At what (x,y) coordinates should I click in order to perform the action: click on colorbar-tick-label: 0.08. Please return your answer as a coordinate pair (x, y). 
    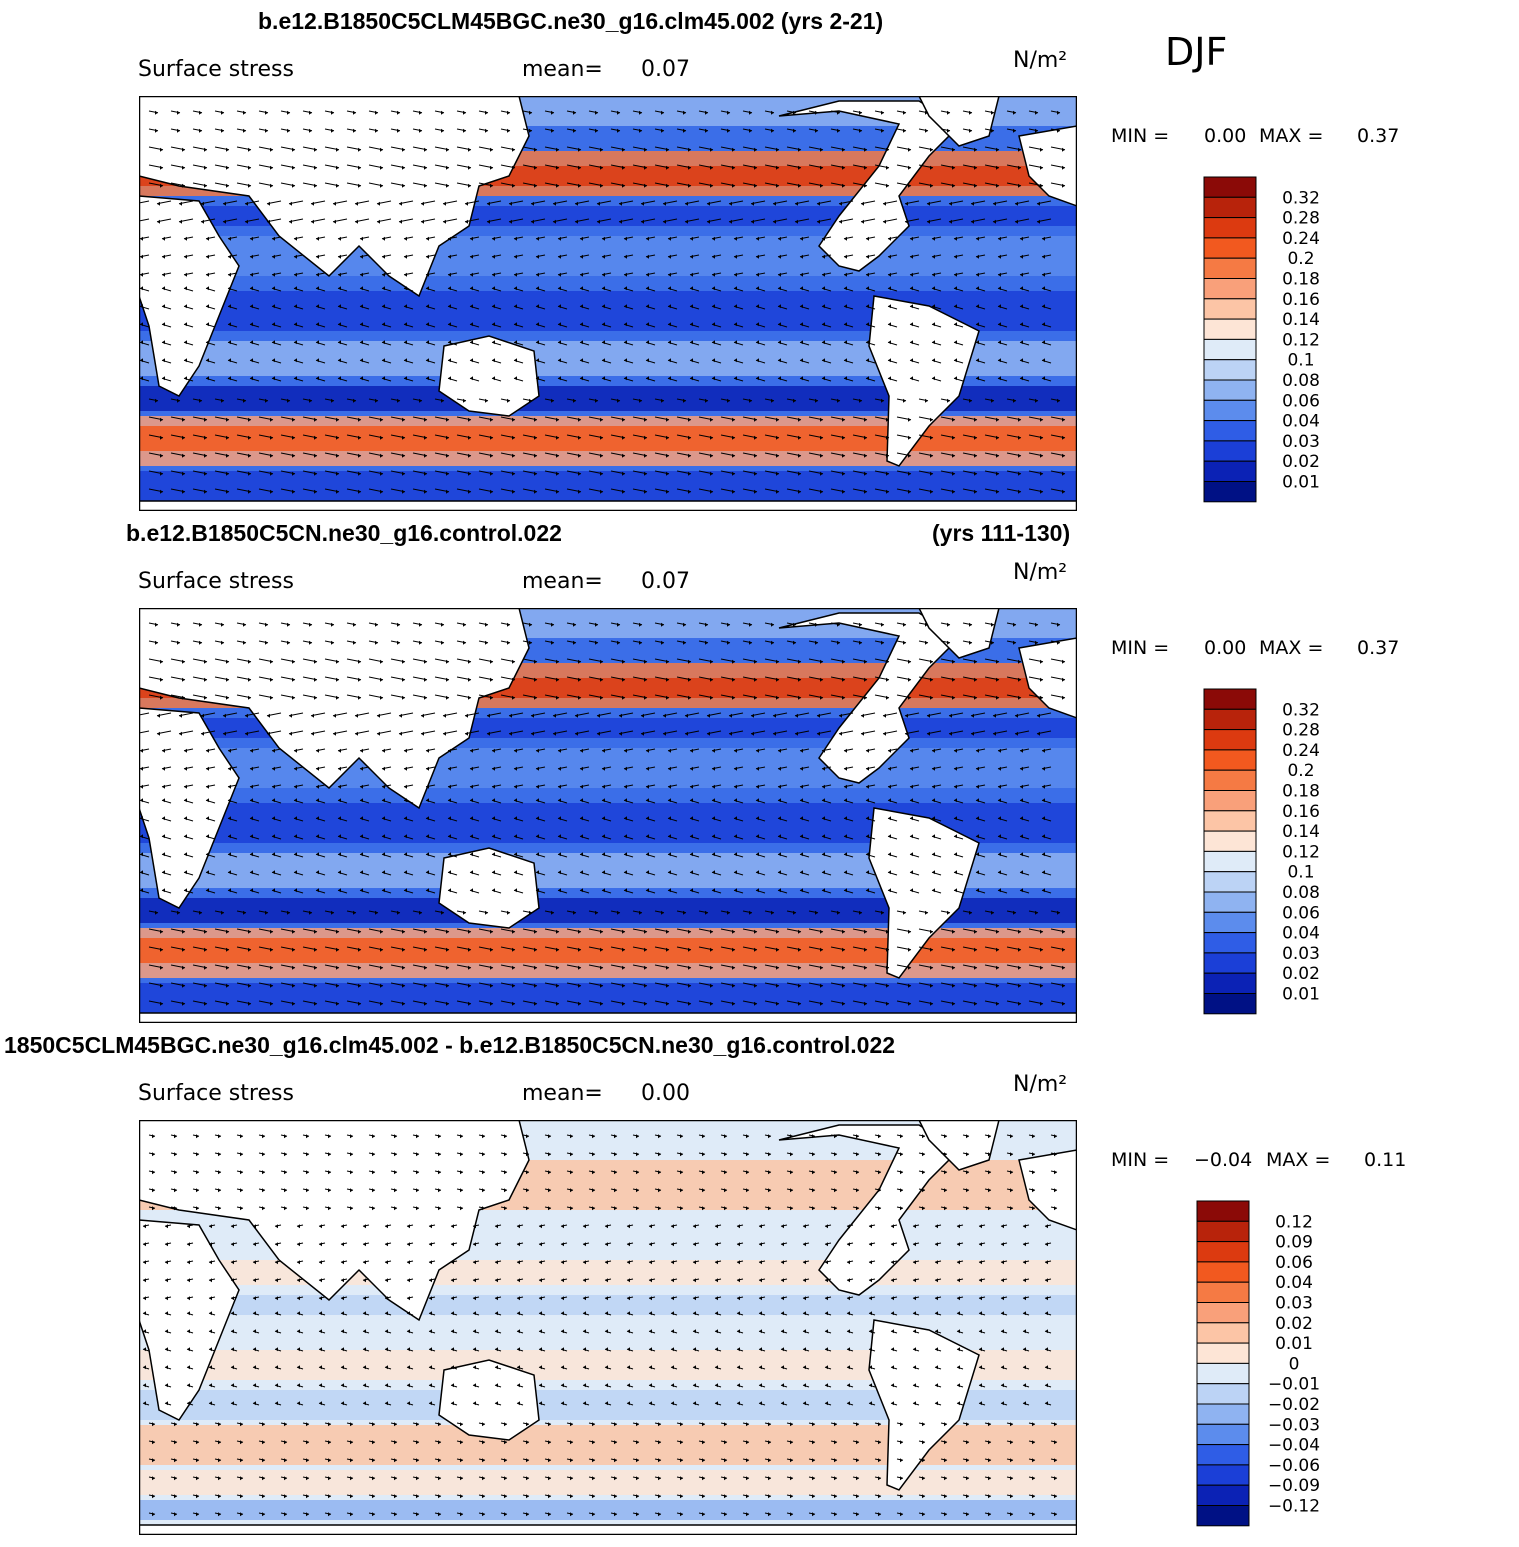
    Looking at the image, I should click on (1301, 893).